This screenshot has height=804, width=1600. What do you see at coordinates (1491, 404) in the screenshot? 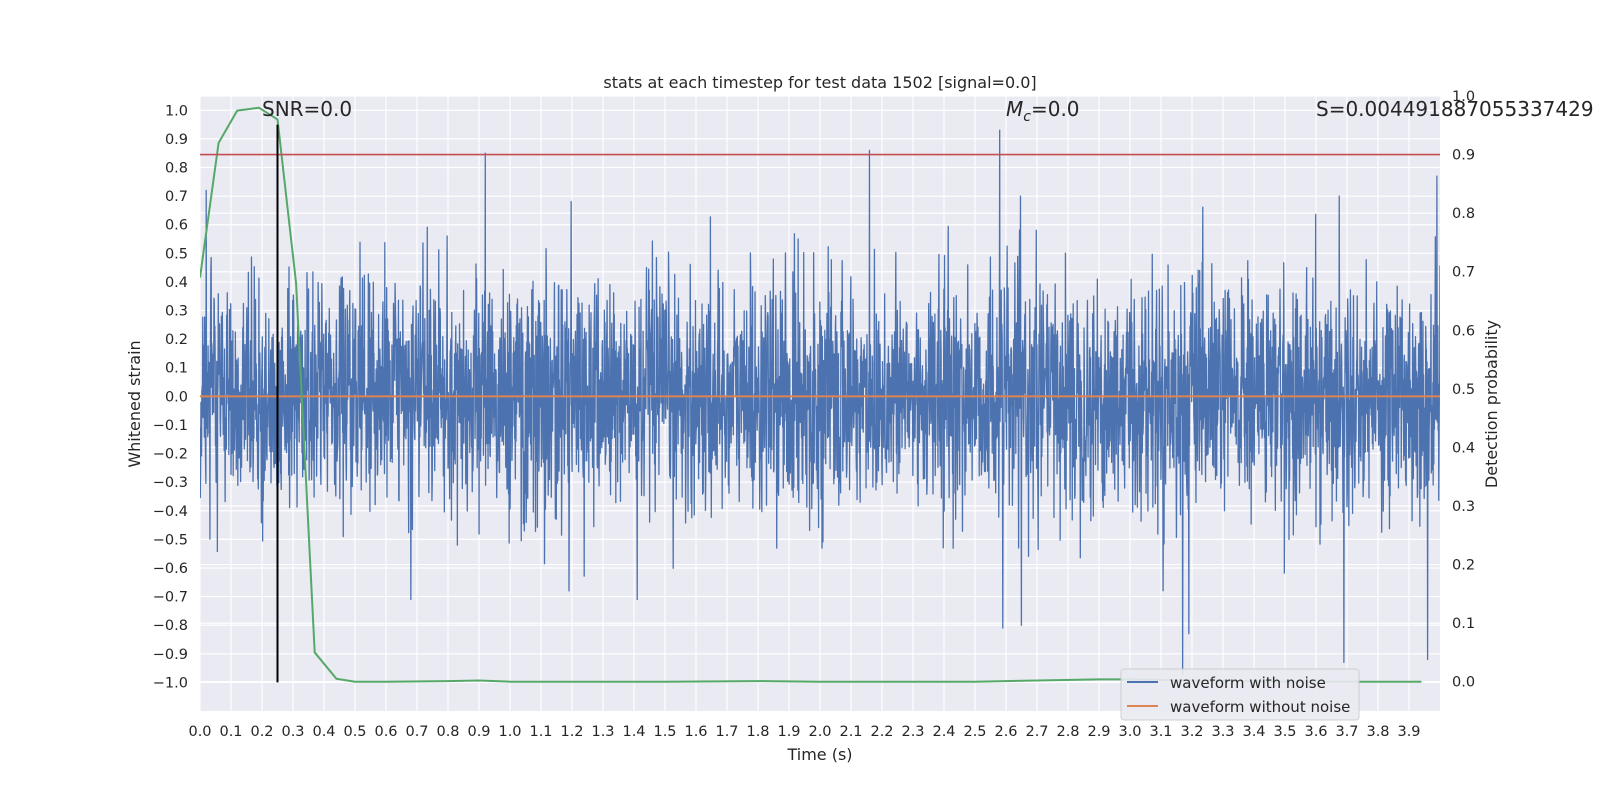
I see `y2-axis-label: Detection probability` at bounding box center [1491, 404].